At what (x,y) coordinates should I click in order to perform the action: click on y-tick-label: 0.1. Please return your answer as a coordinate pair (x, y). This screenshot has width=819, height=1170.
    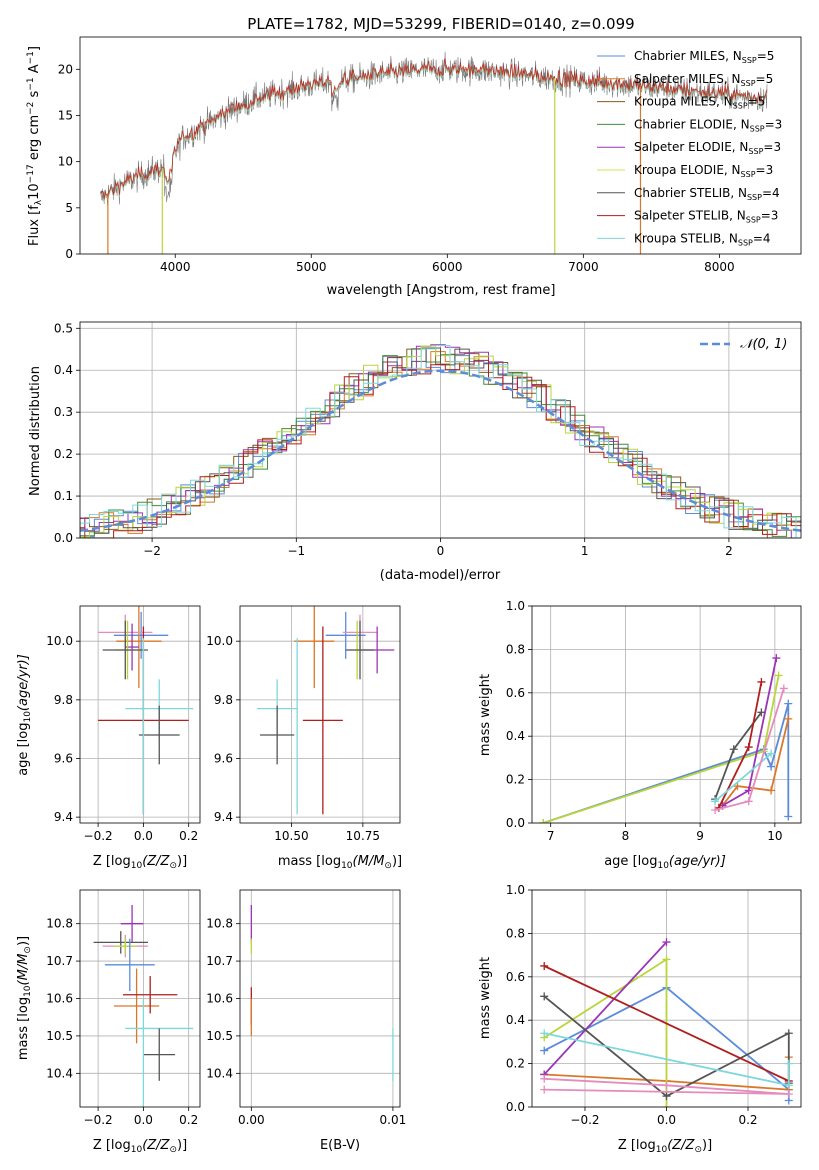
    Looking at the image, I should click on (63, 496).